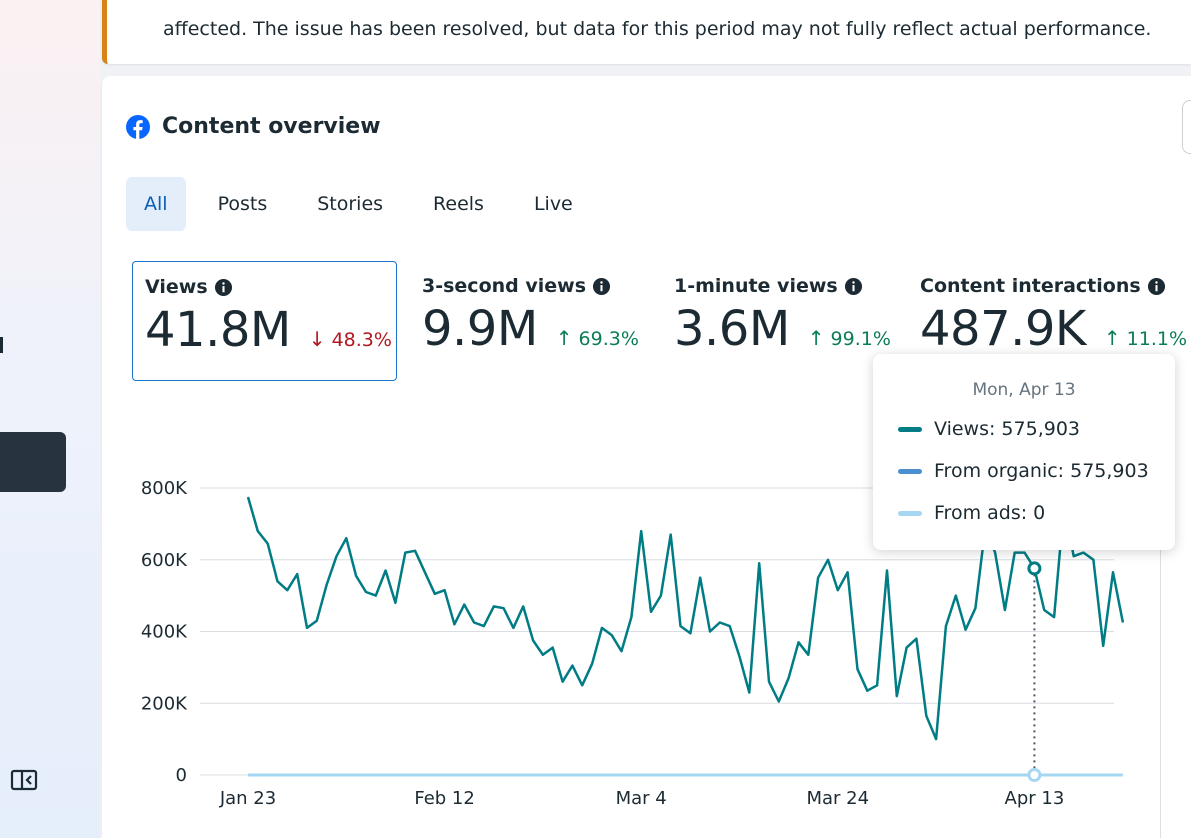 The height and width of the screenshot is (838, 1191). I want to click on tooltip-label: From organic: 575,903, so click(1041, 471).